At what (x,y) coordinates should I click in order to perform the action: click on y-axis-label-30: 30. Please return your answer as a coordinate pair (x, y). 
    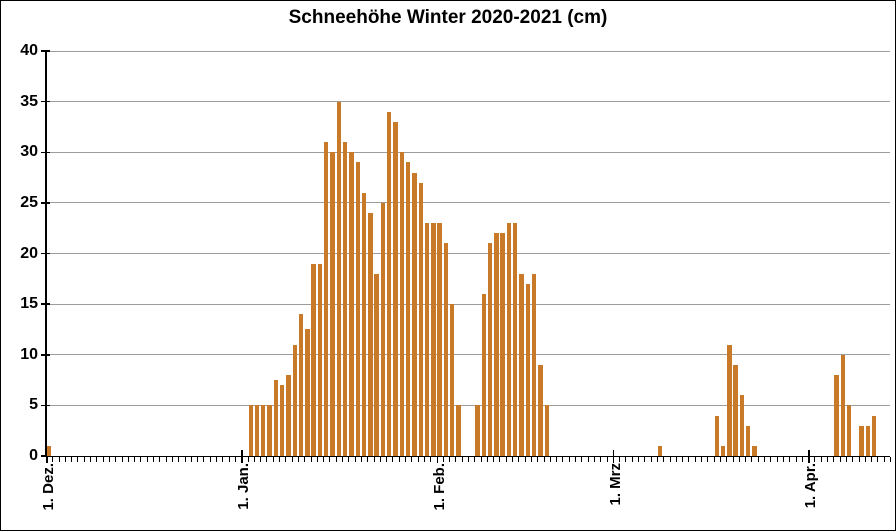
    Looking at the image, I should click on (29, 152).